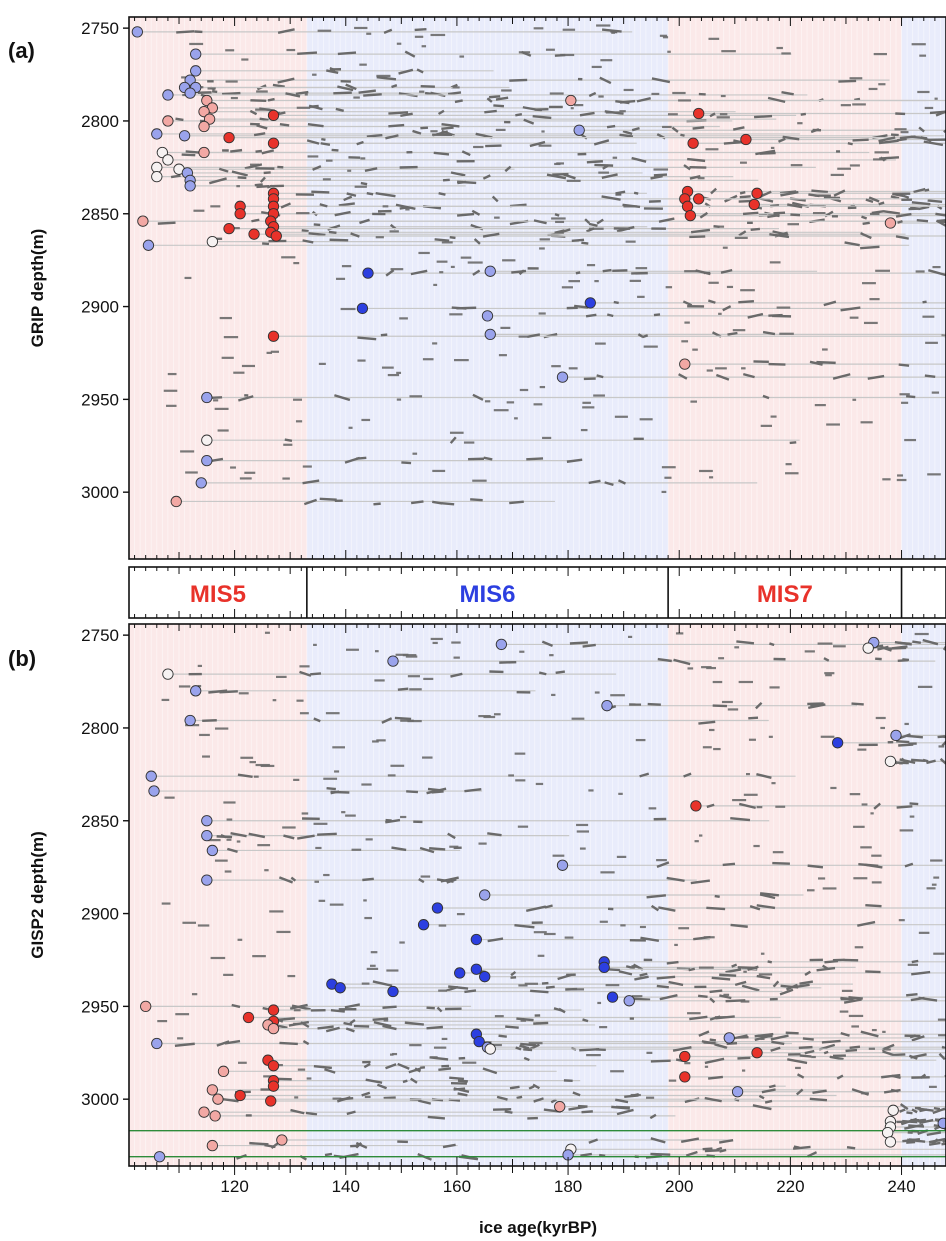  I want to click on panel-b-guide-lines, so click(537, 1144).